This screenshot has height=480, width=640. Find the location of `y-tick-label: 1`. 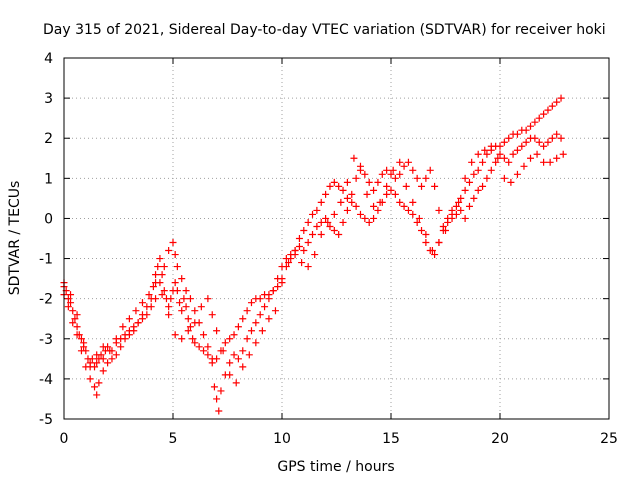

y-tick-label: 1 is located at coordinates (48, 179).